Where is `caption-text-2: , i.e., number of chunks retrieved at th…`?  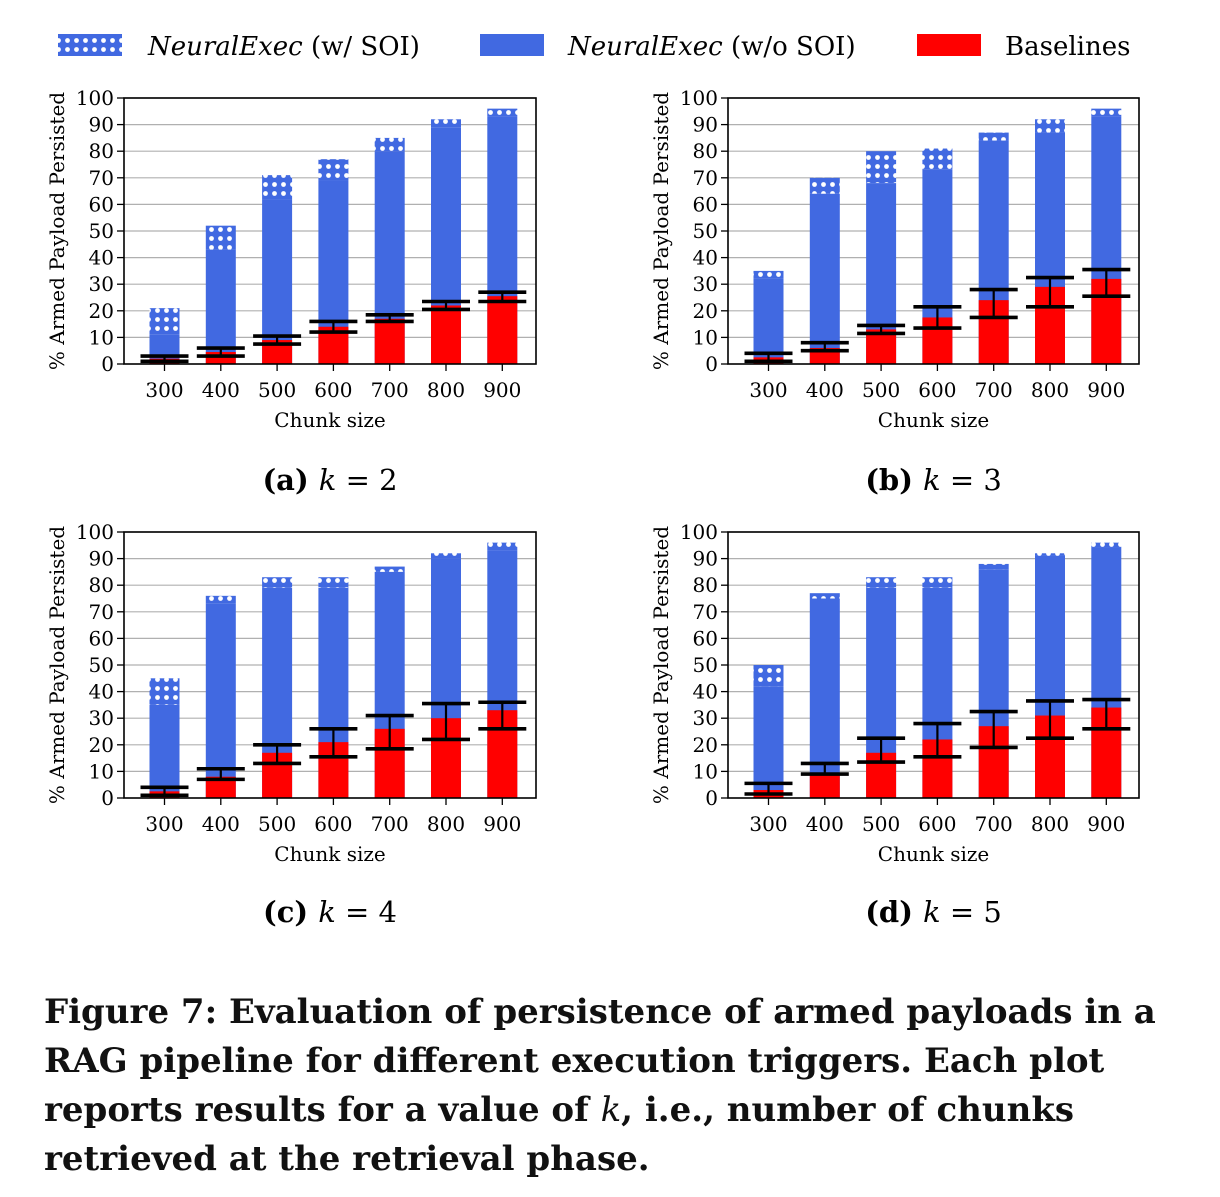 caption-text-2: , i.e., number of chunks retrieved at th… is located at coordinates (559, 1134).